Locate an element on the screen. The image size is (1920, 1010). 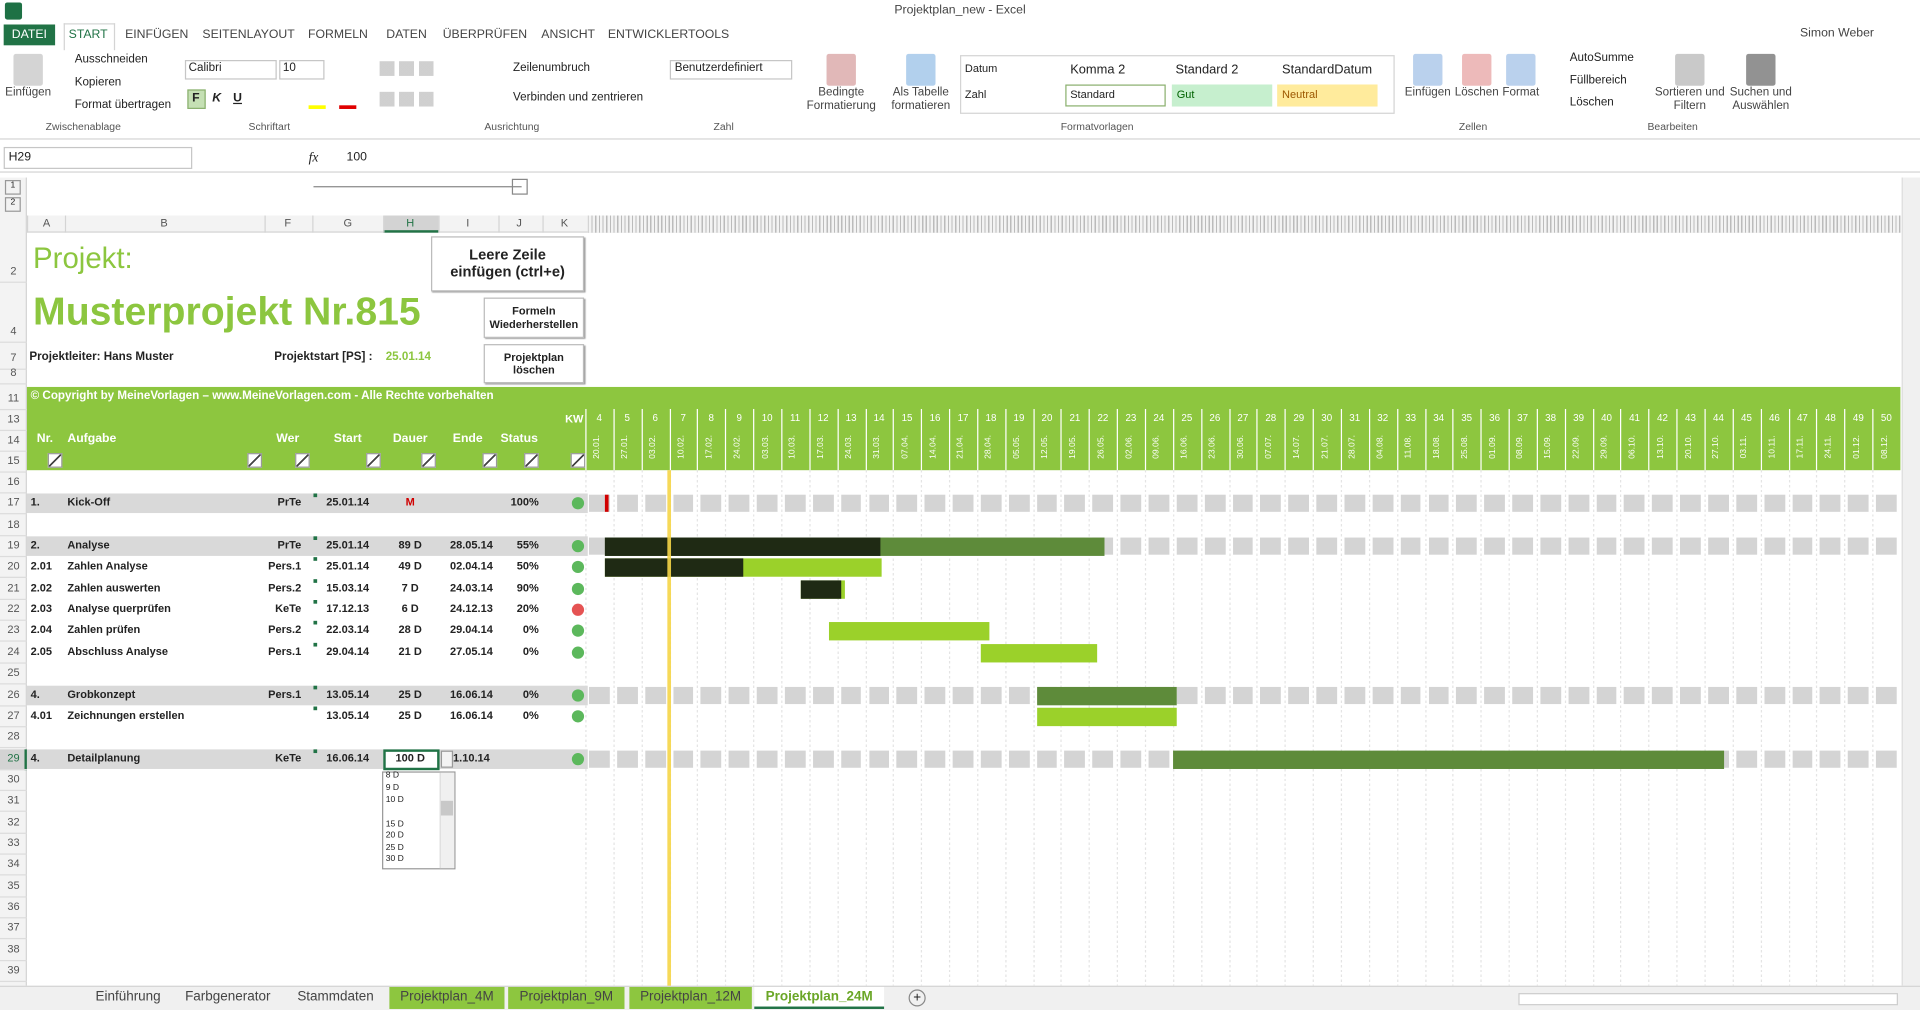
cell-style: Komma 2 is located at coordinates (1098, 70).